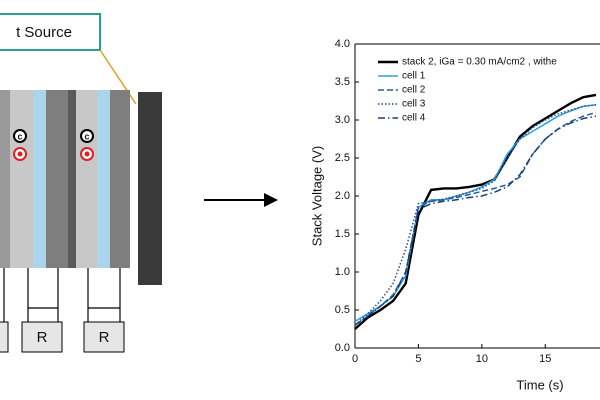 This screenshot has width=600, height=400. I want to click on y-tick-label: 3.5, so click(342, 82).